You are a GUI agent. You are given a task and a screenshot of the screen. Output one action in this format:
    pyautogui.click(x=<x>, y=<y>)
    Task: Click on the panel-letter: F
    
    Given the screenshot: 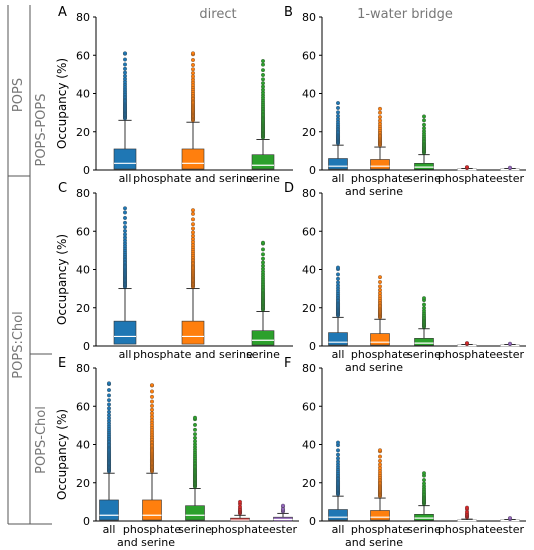 What is the action you would take?
    pyautogui.click(x=287, y=363)
    